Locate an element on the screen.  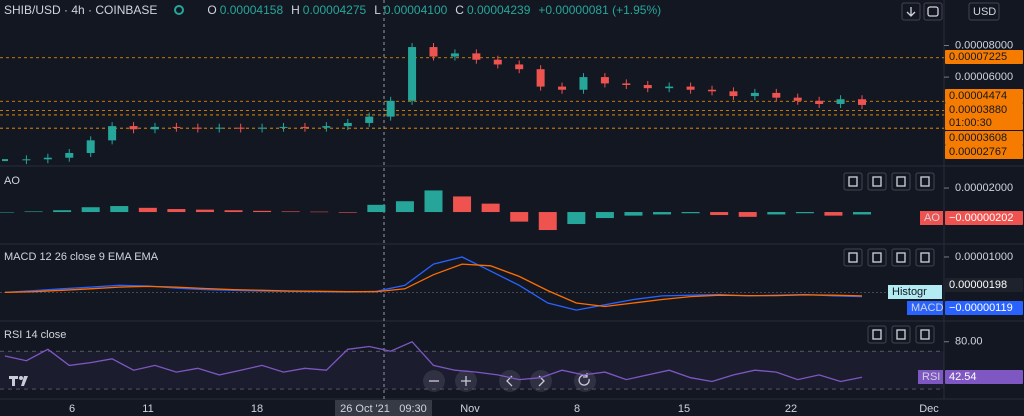
crosshair-time-box is located at coordinates (383, 408).